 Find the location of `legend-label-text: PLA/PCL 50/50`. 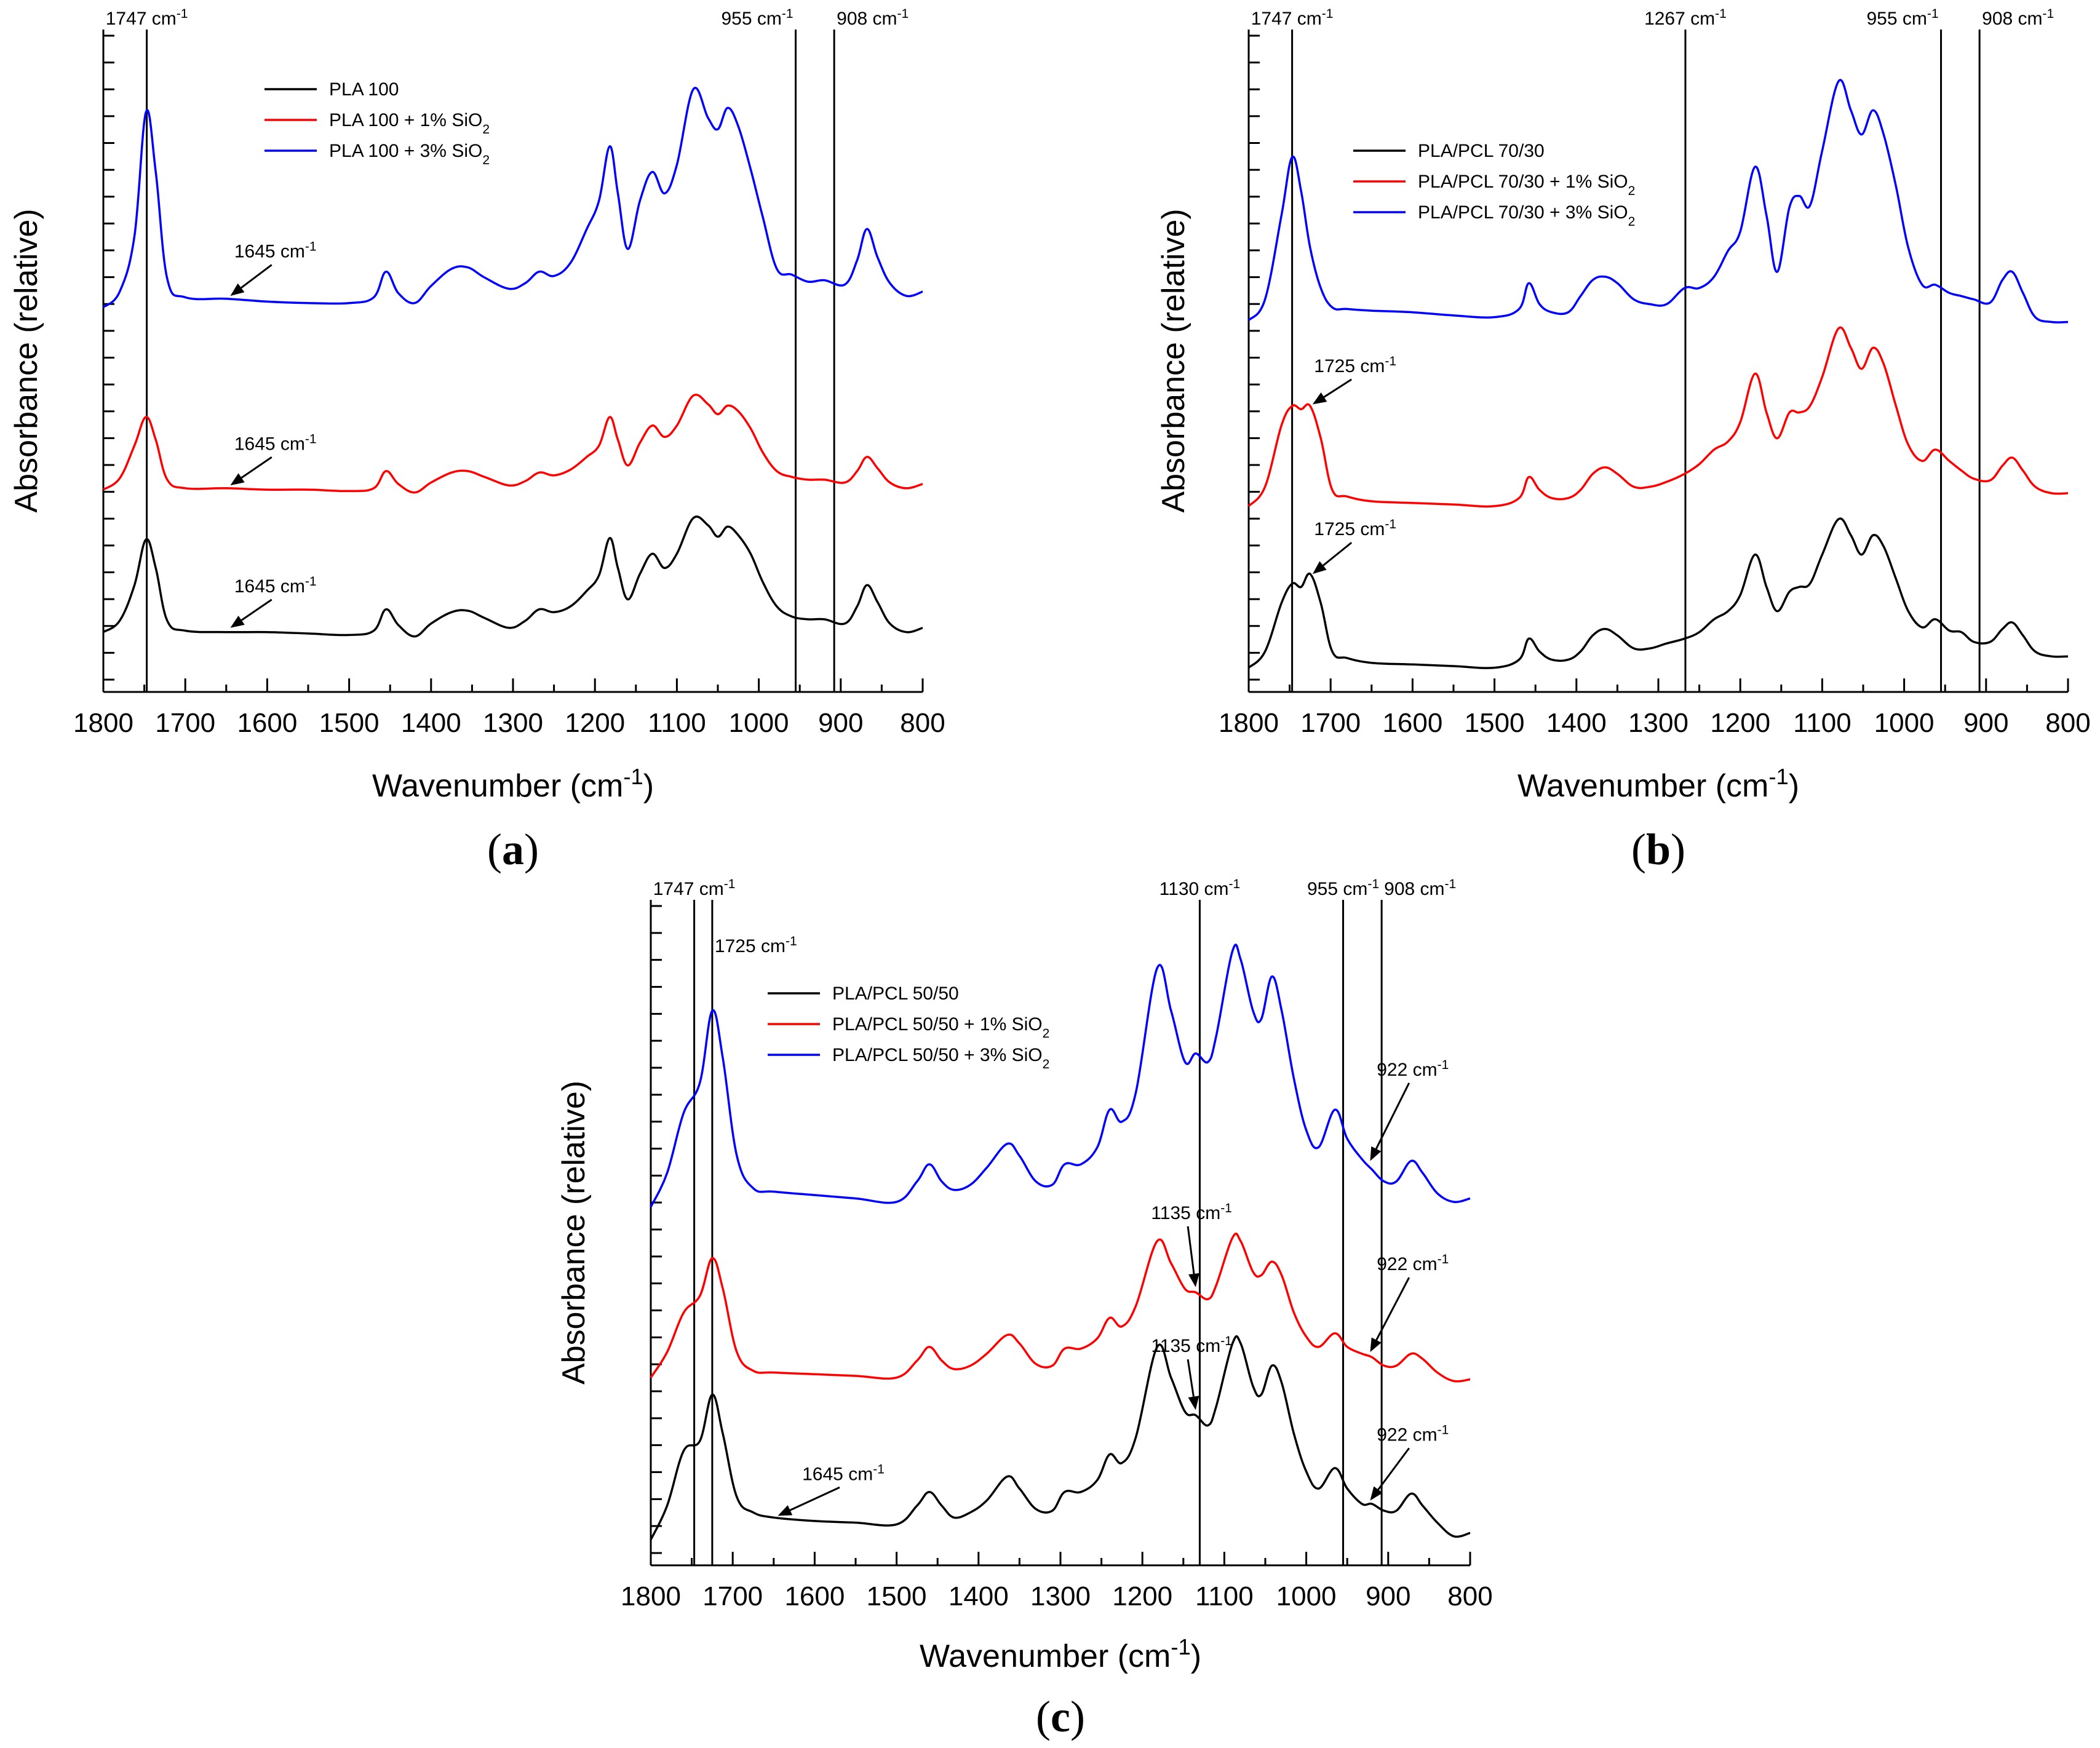

legend-label-text: PLA/PCL 50/50 is located at coordinates (895, 993).